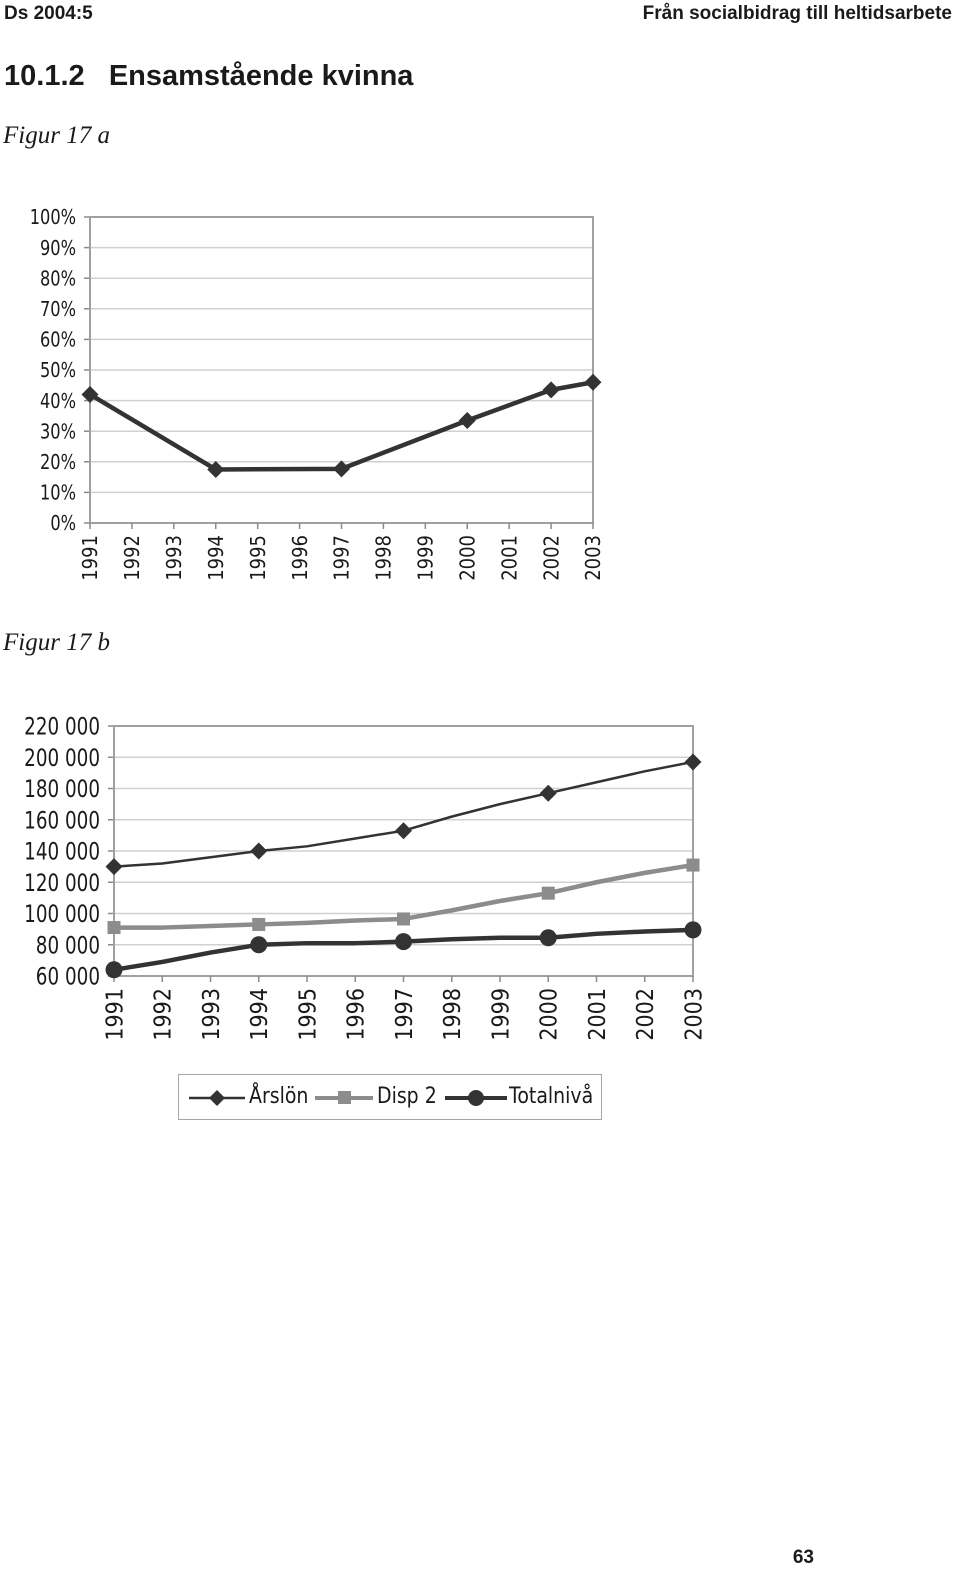  I want to click on running-header-right: Från socialbidrag till heltidsarbete, so click(797, 13).